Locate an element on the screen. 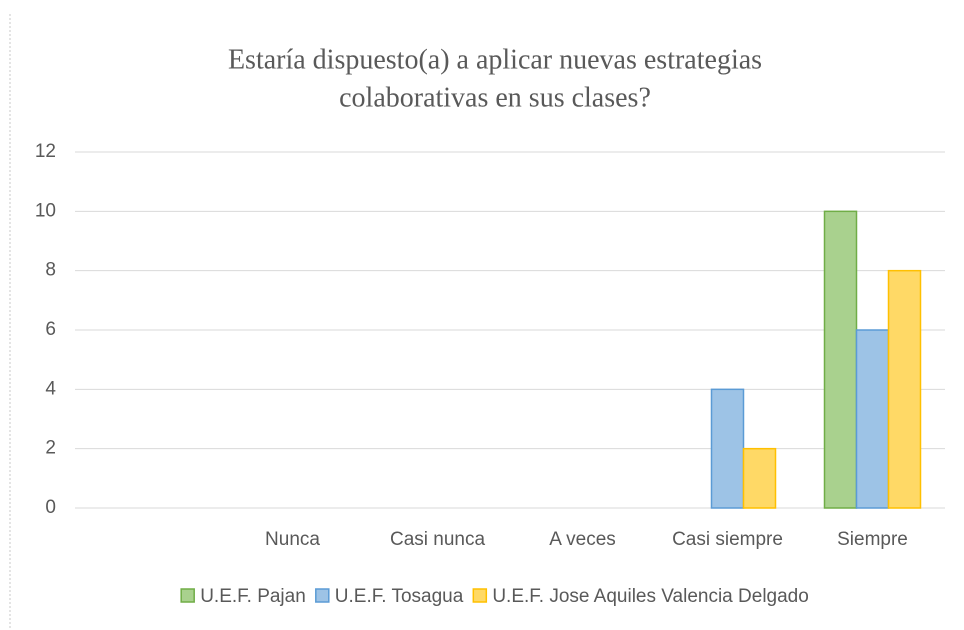 This screenshot has height=630, width=964. chart-title: colaborativas en sus clases? is located at coordinates (495, 97).